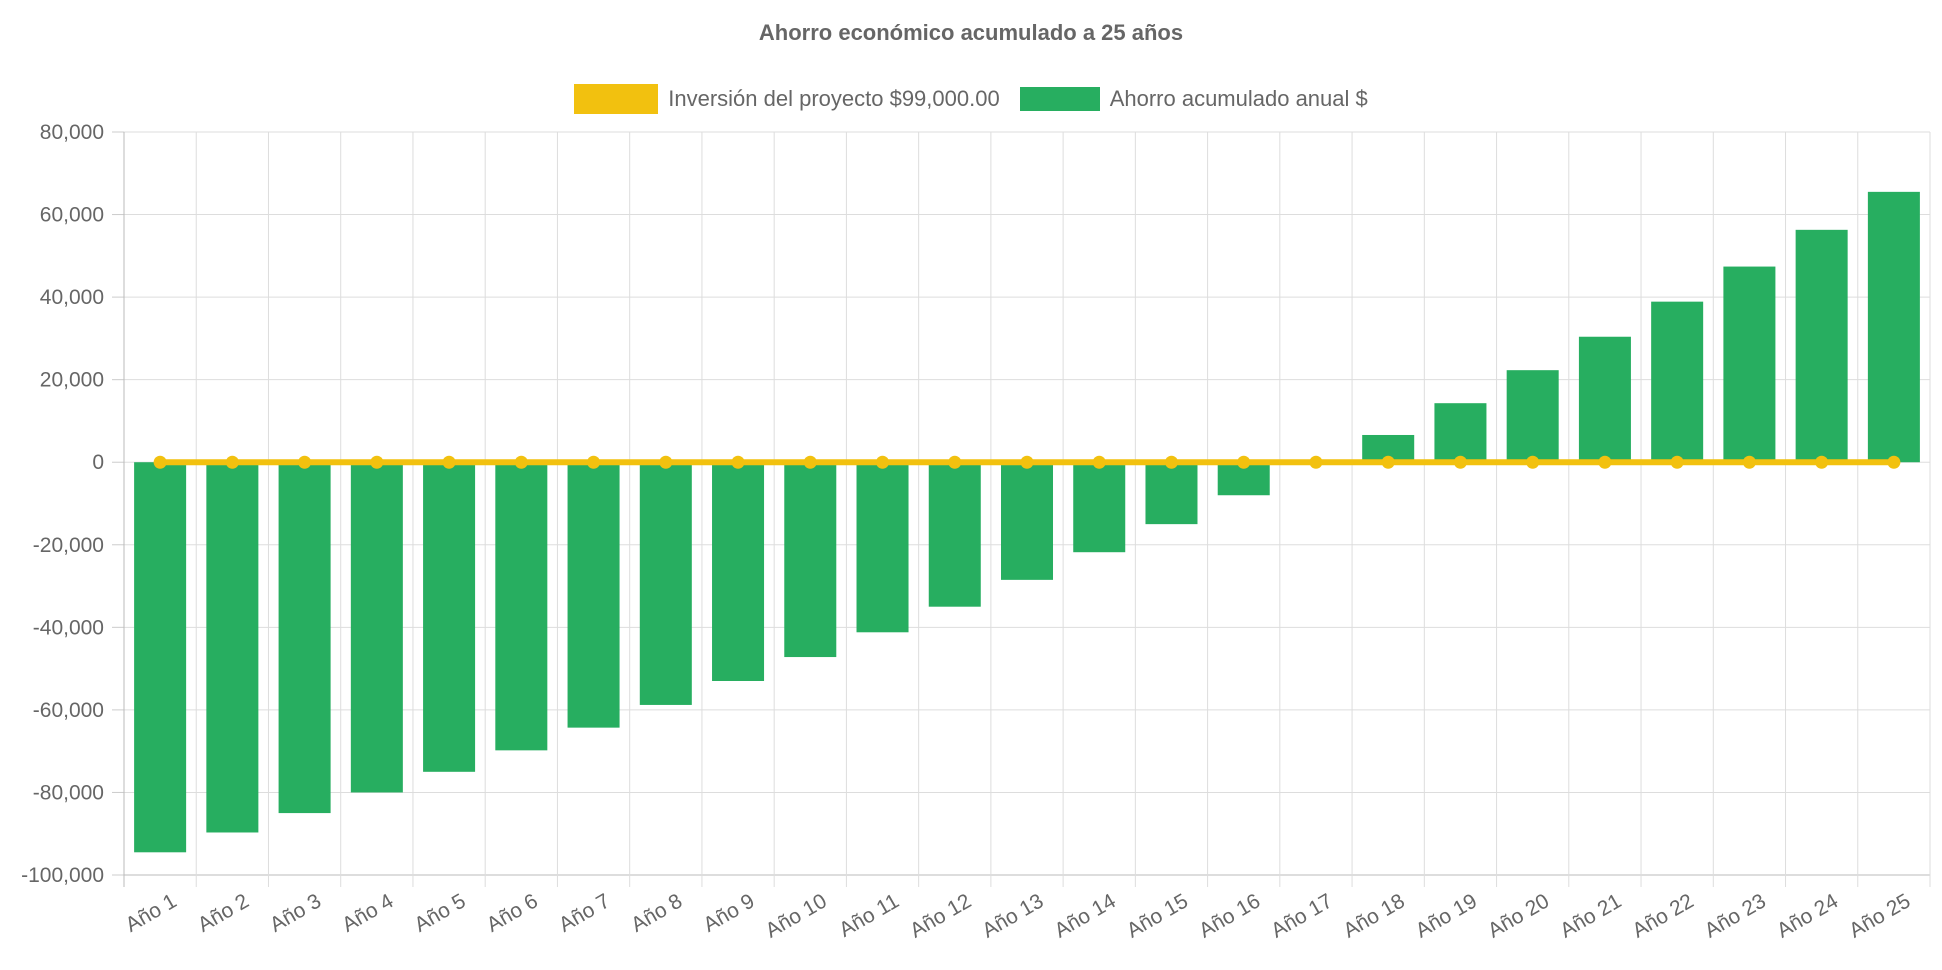 Image resolution: width=1942 pixels, height=970 pixels. Describe the element at coordinates (223, 912) in the screenshot. I see `x-tick-label: Año 2` at that location.